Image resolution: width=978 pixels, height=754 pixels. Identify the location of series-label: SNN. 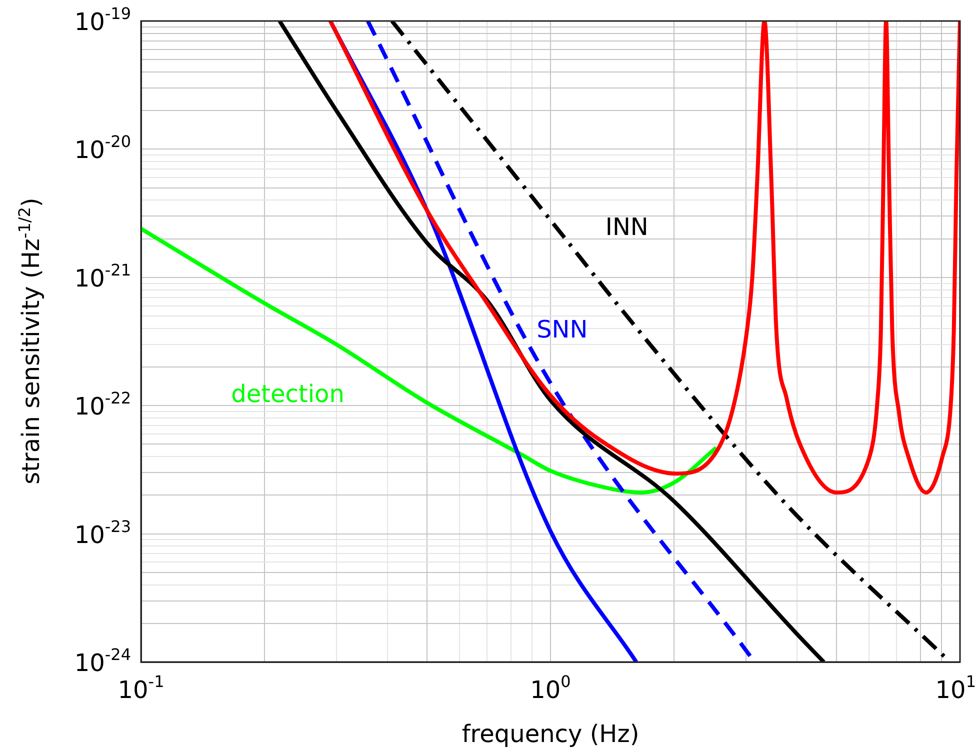
(562, 329).